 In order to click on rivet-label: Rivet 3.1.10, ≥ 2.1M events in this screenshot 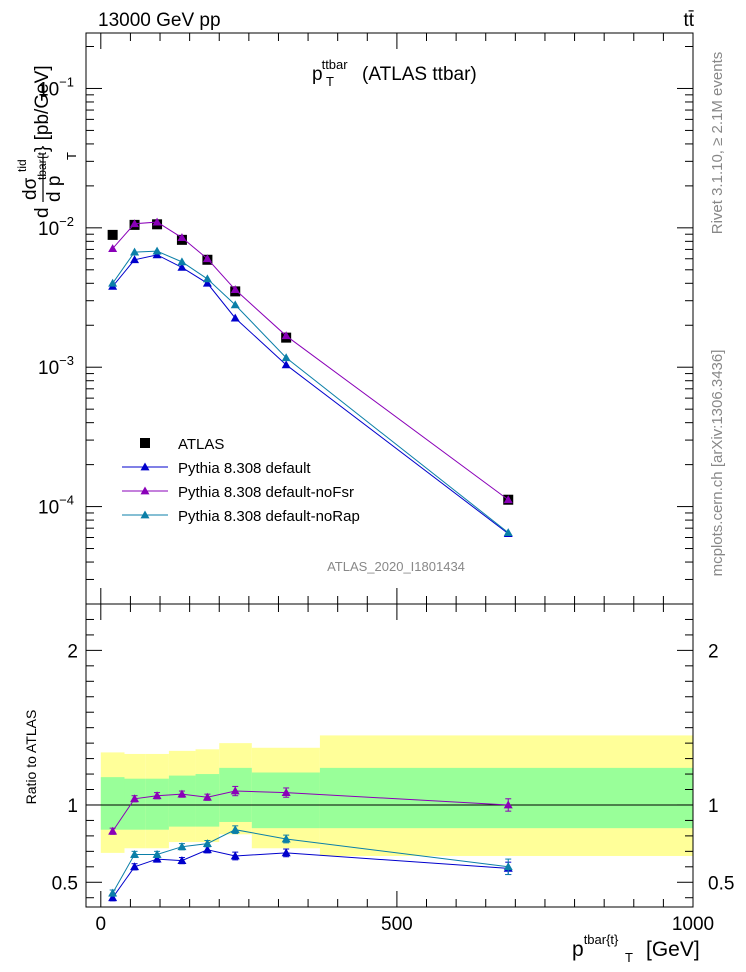, I will do `click(717, 143)`.